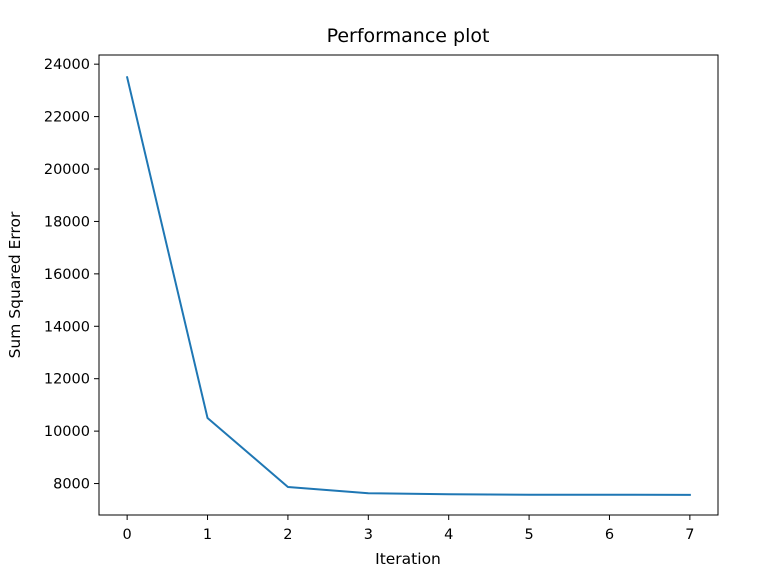  Describe the element at coordinates (67, 275) in the screenshot. I see `y-tick-label: 16000` at that location.